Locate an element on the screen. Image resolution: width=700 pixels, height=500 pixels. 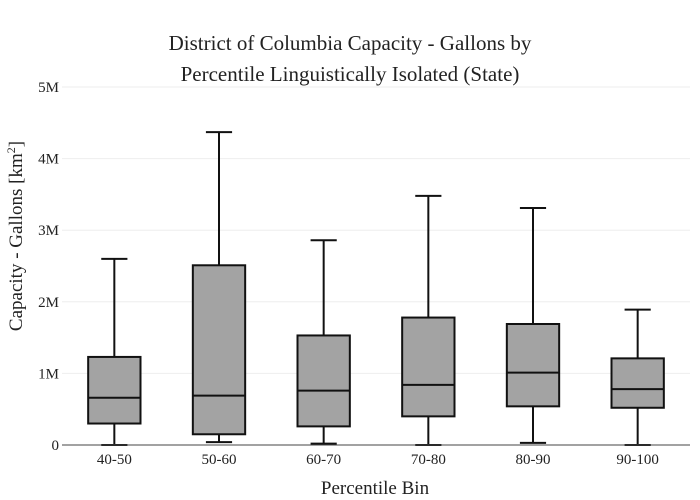
y-axis-label-superscript: 2 is located at coordinates (11, 150).